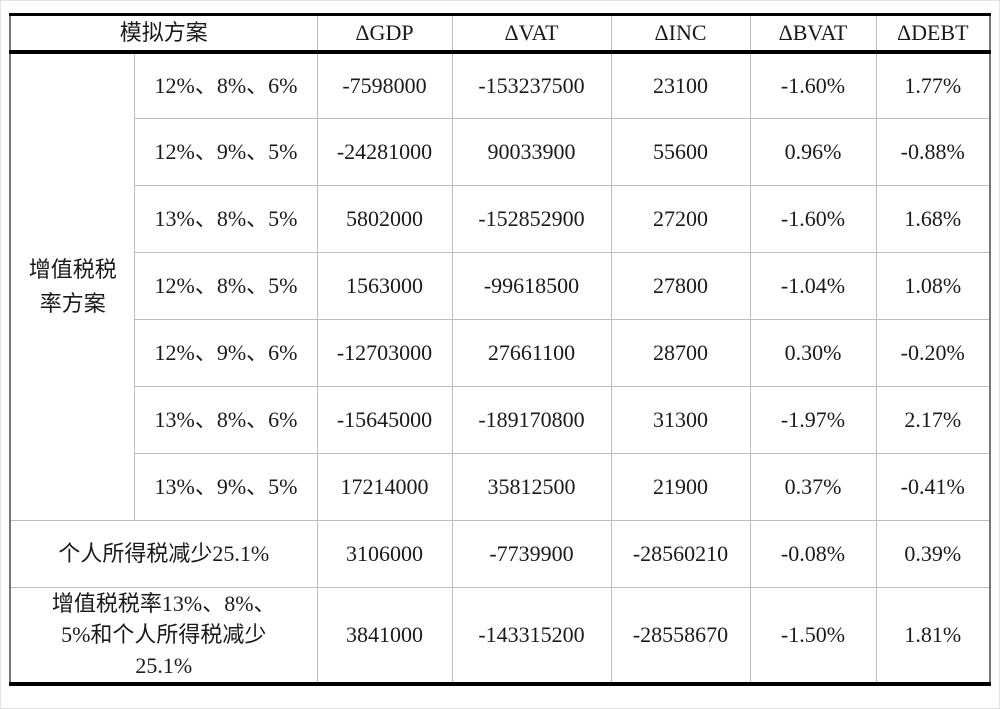 This screenshot has height=709, width=1000. I want to click on scheme-cell: 13%、8%、6%, so click(226, 420).